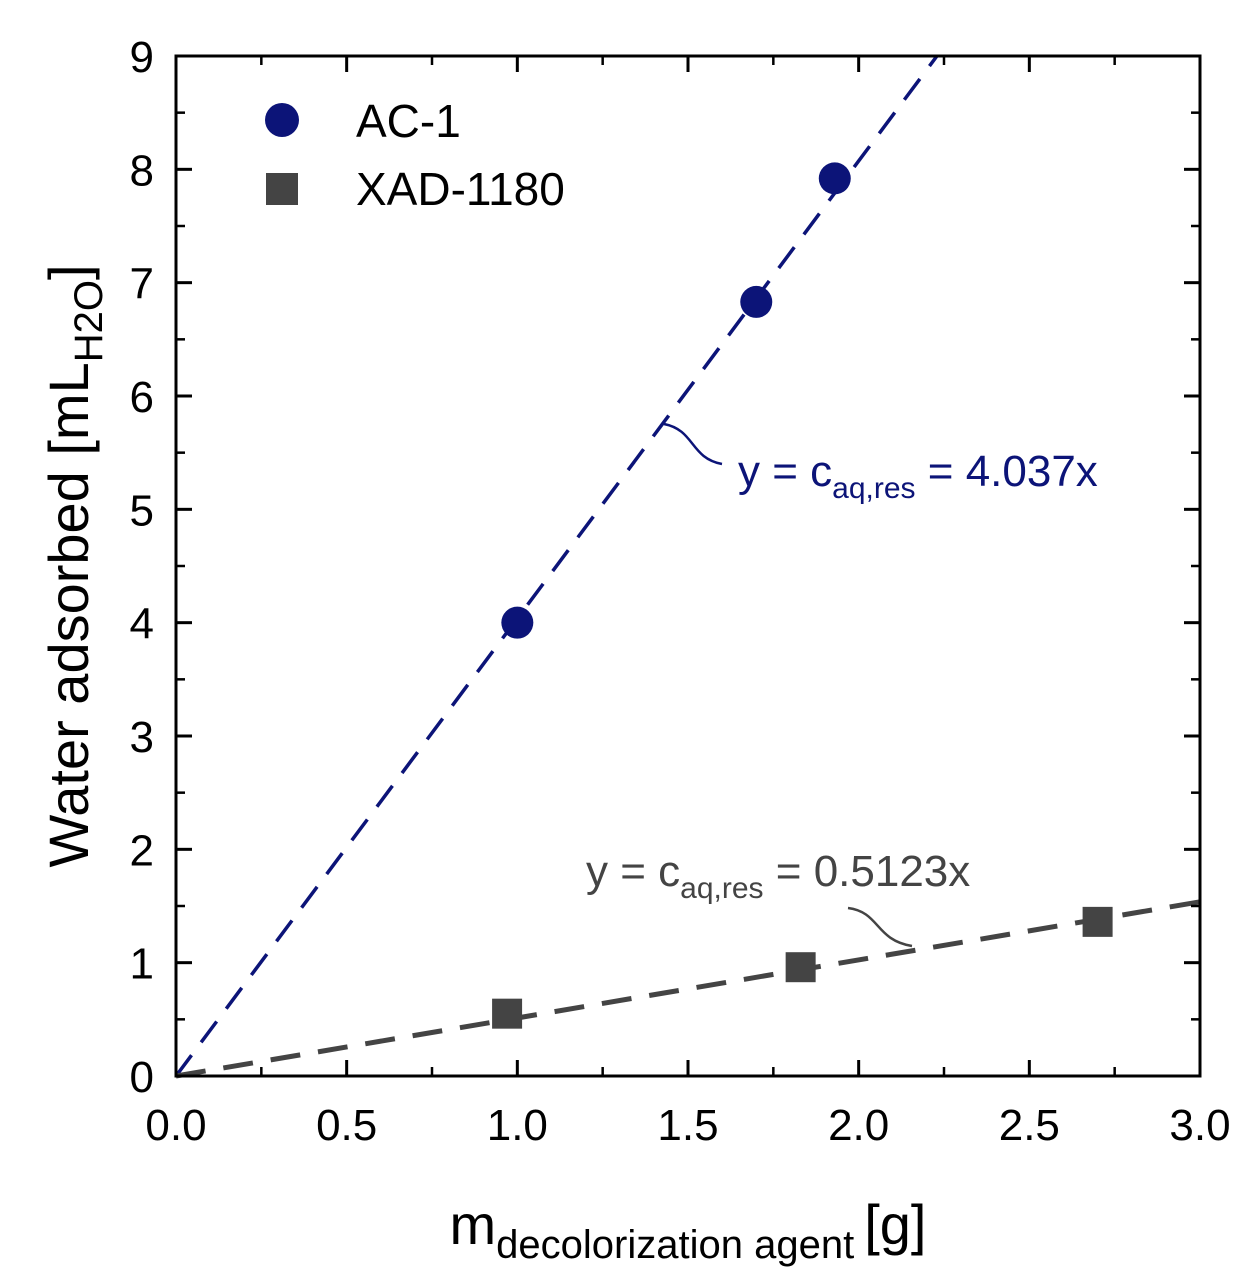 The width and height of the screenshot is (1257, 1283). What do you see at coordinates (89, 321) in the screenshot?
I see `y-axis-label-sub: H2O` at bounding box center [89, 321].